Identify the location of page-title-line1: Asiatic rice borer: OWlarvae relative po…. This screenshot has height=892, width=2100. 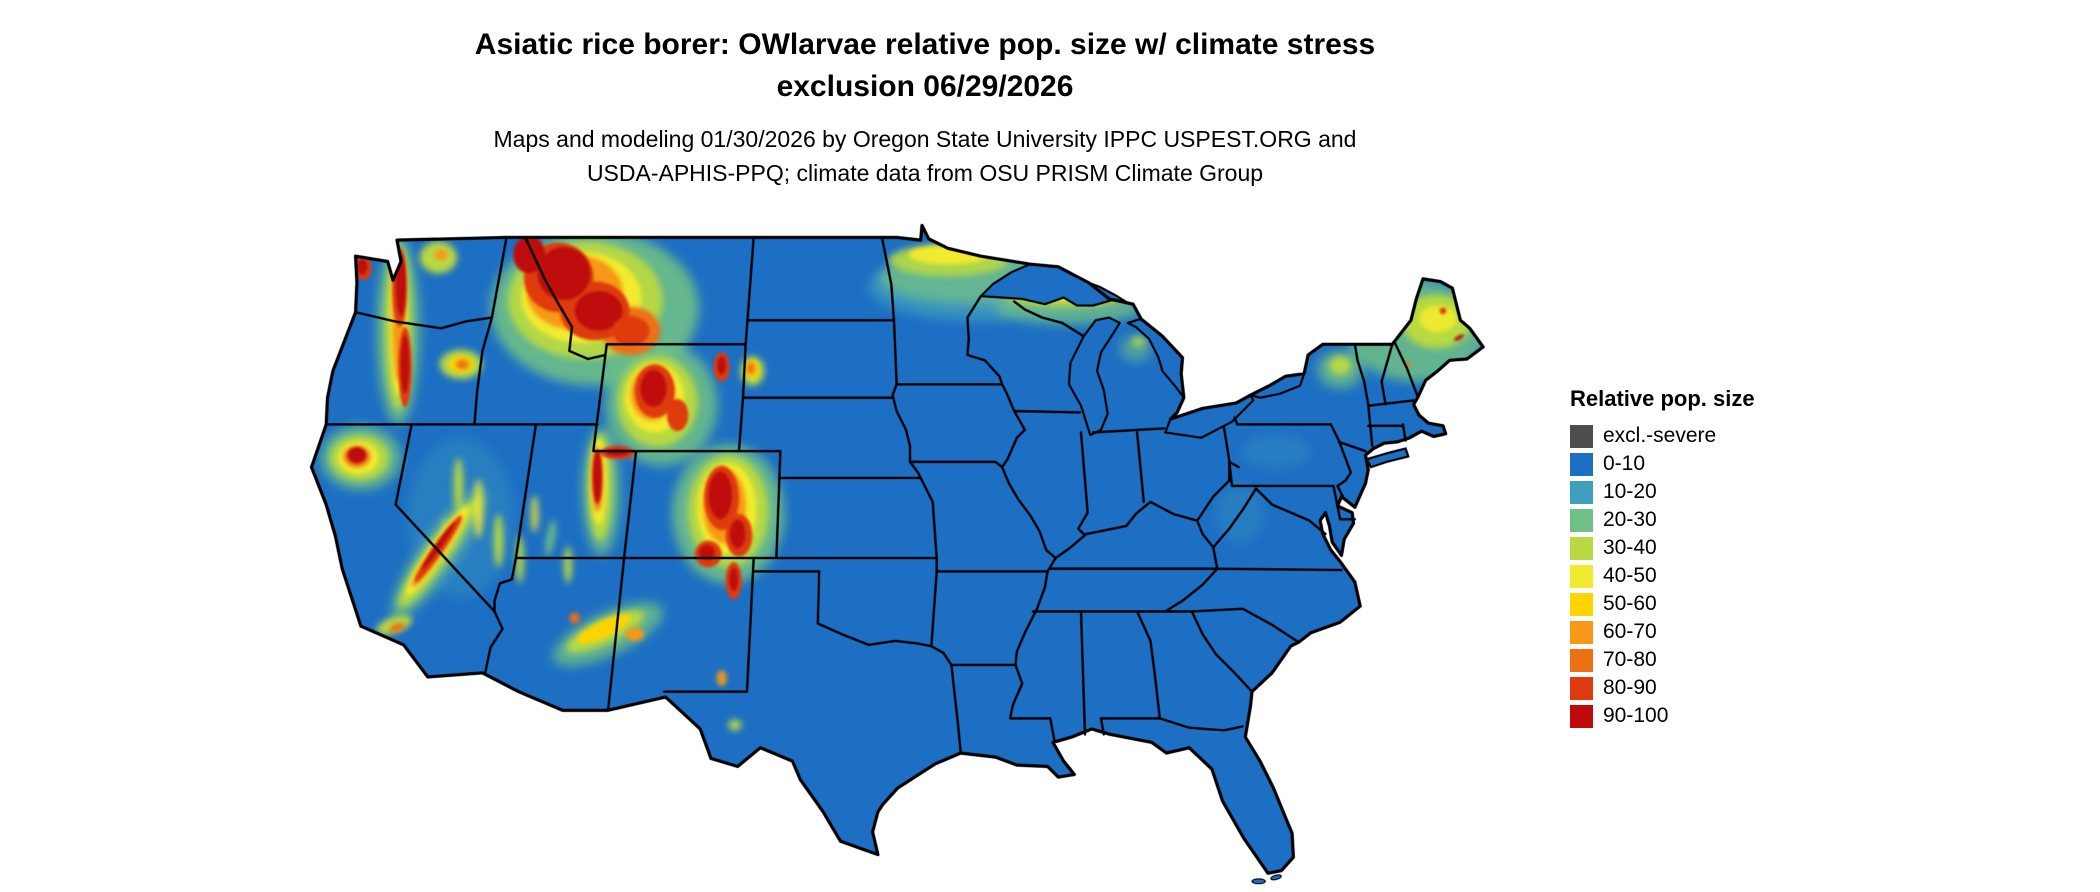
(925, 44).